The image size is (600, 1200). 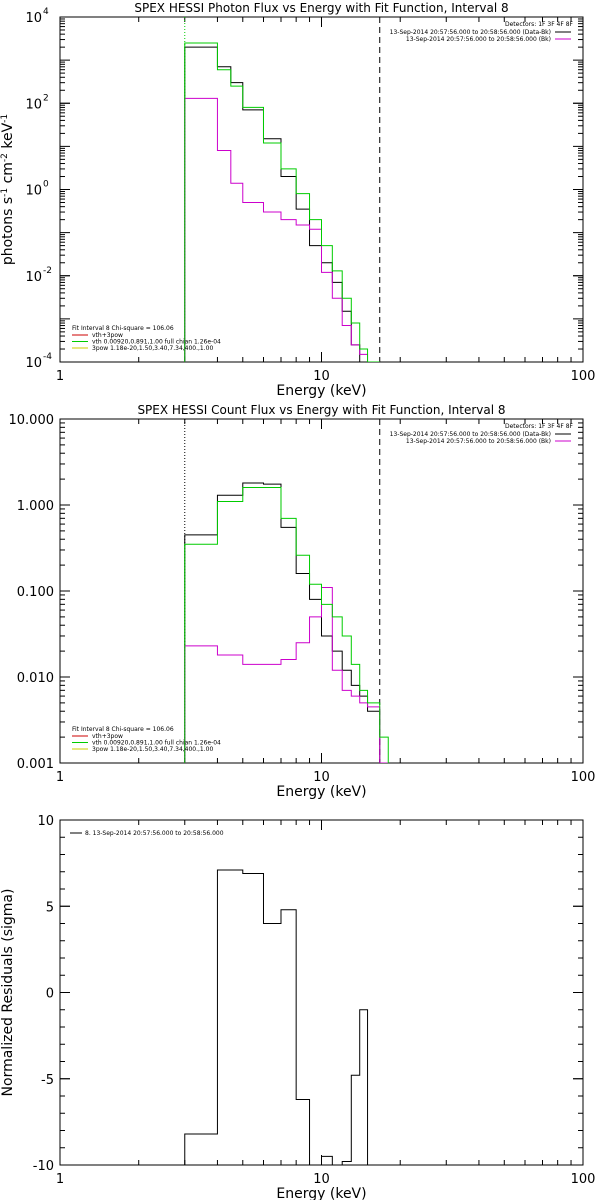 I want to click on y-tick-label: 0.001, so click(x=35, y=764).